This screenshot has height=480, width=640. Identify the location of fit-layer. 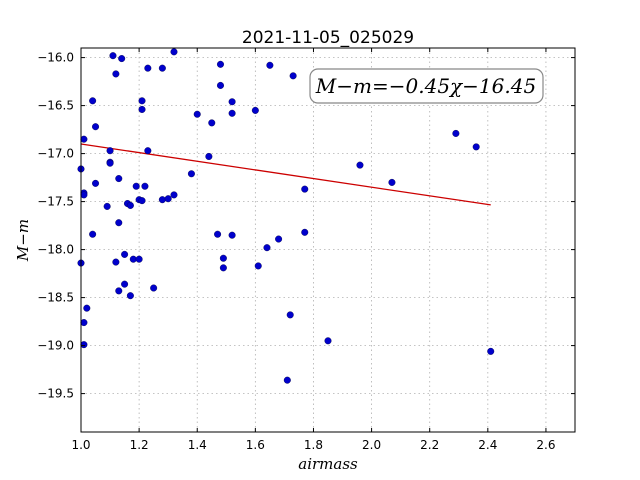
(285, 174).